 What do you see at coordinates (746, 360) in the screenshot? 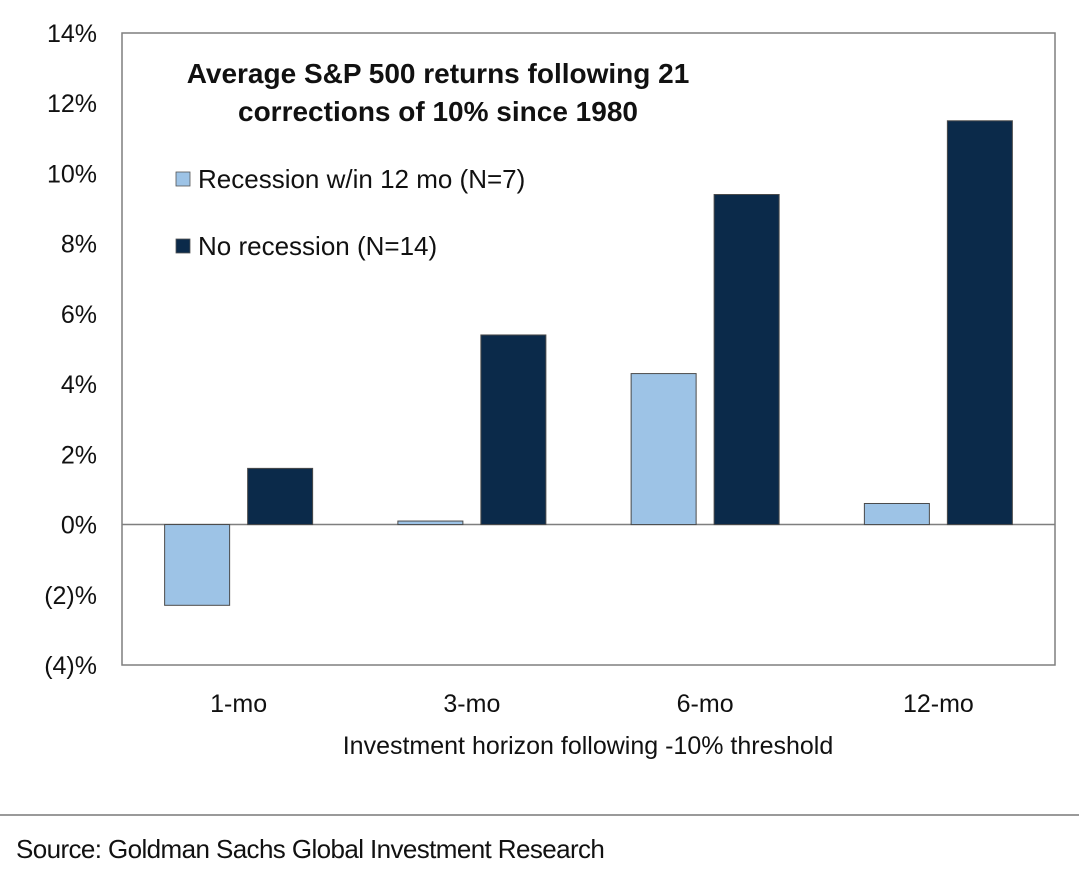
I see `bar-no-recession-6-mo` at bounding box center [746, 360].